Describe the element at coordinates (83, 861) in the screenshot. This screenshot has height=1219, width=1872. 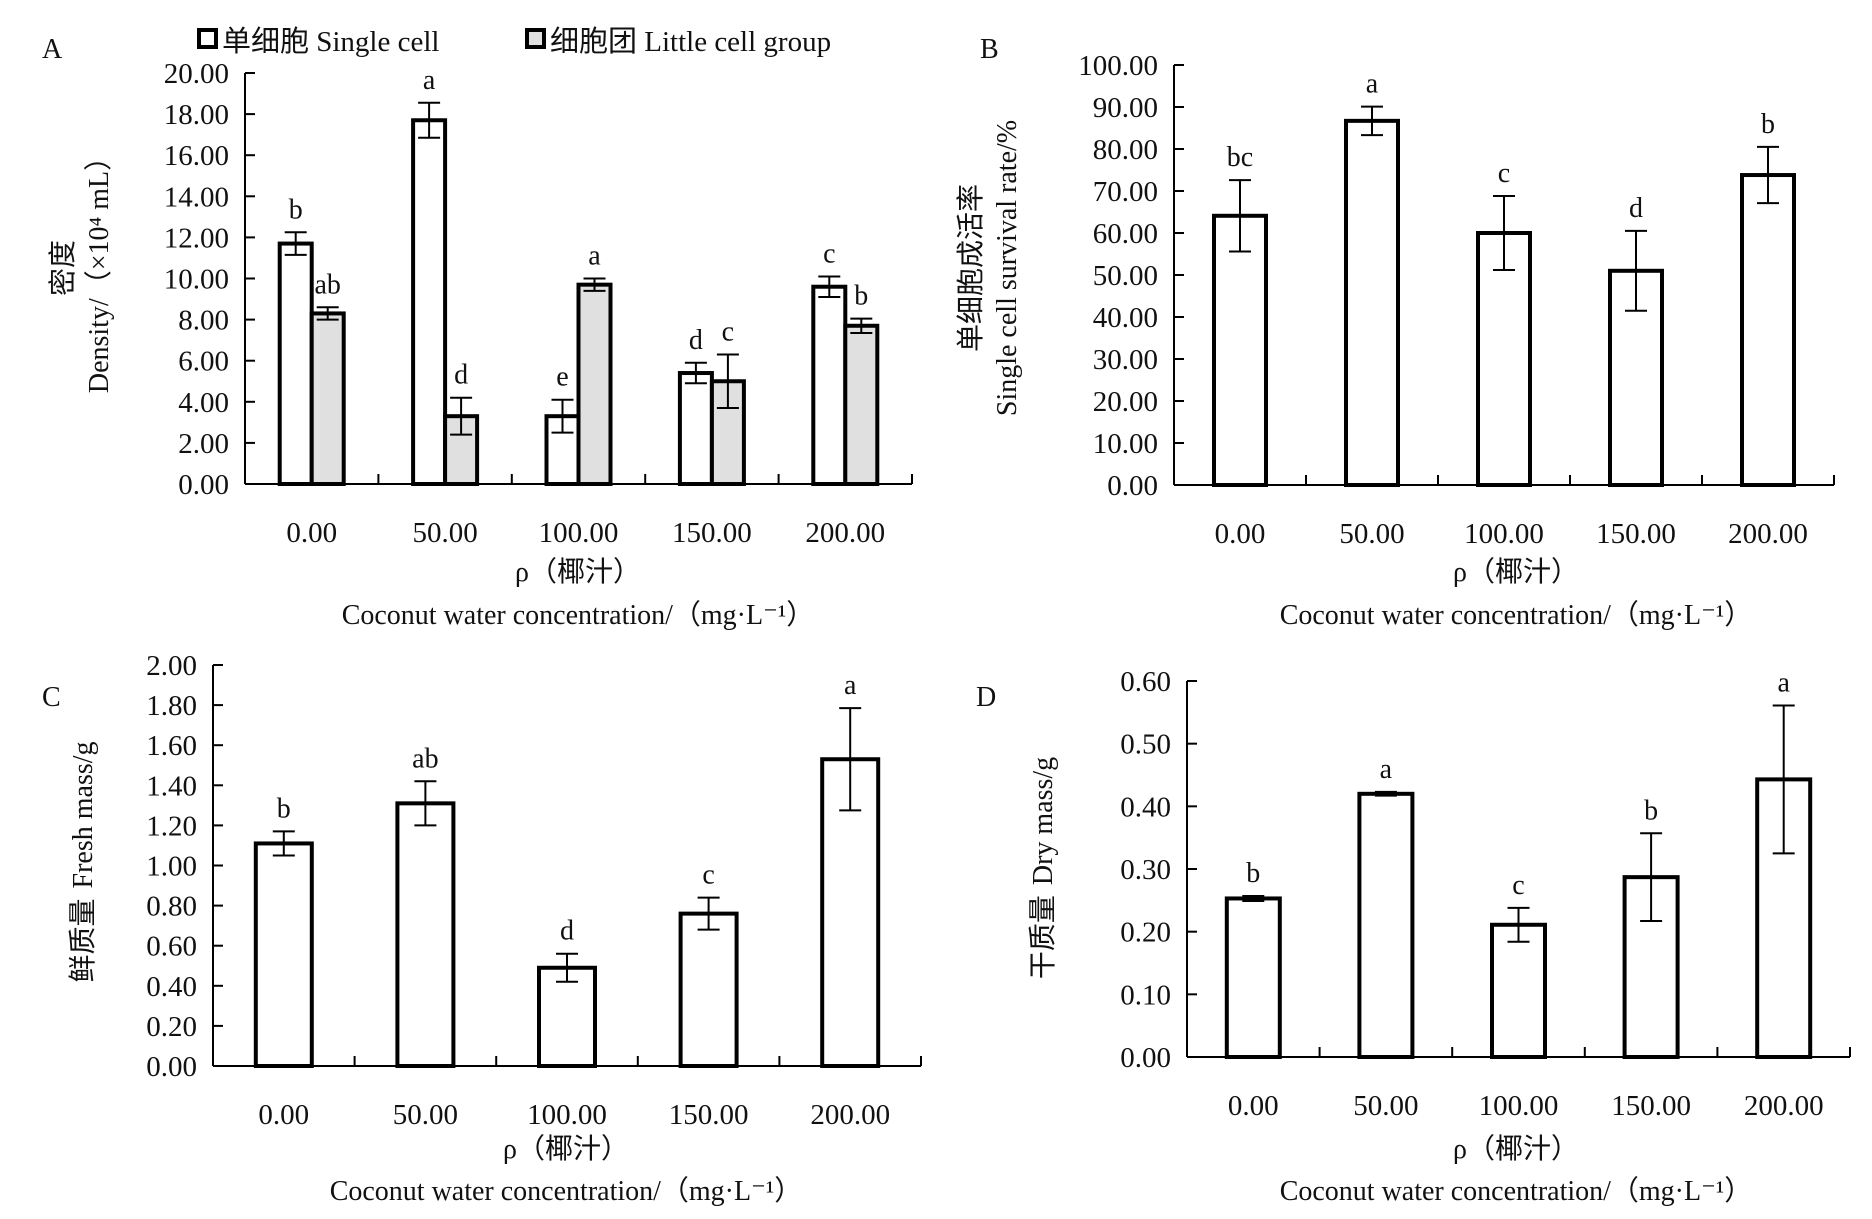
I see `y-axis-title: 鲜质量 Fresh mass/g` at that location.